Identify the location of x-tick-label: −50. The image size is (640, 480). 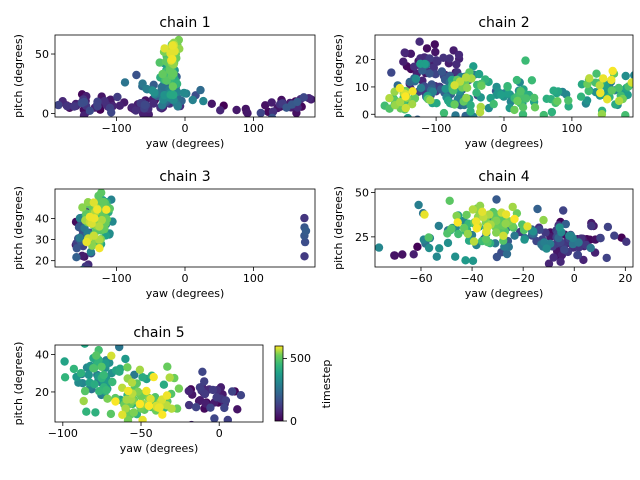
(140, 433).